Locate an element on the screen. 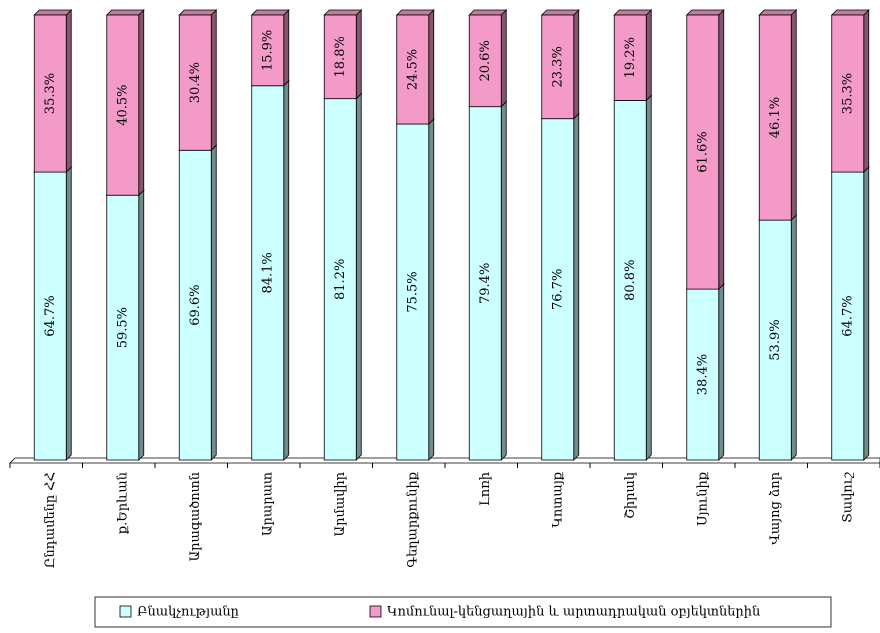  value-label: 18.8% is located at coordinates (340, 56).